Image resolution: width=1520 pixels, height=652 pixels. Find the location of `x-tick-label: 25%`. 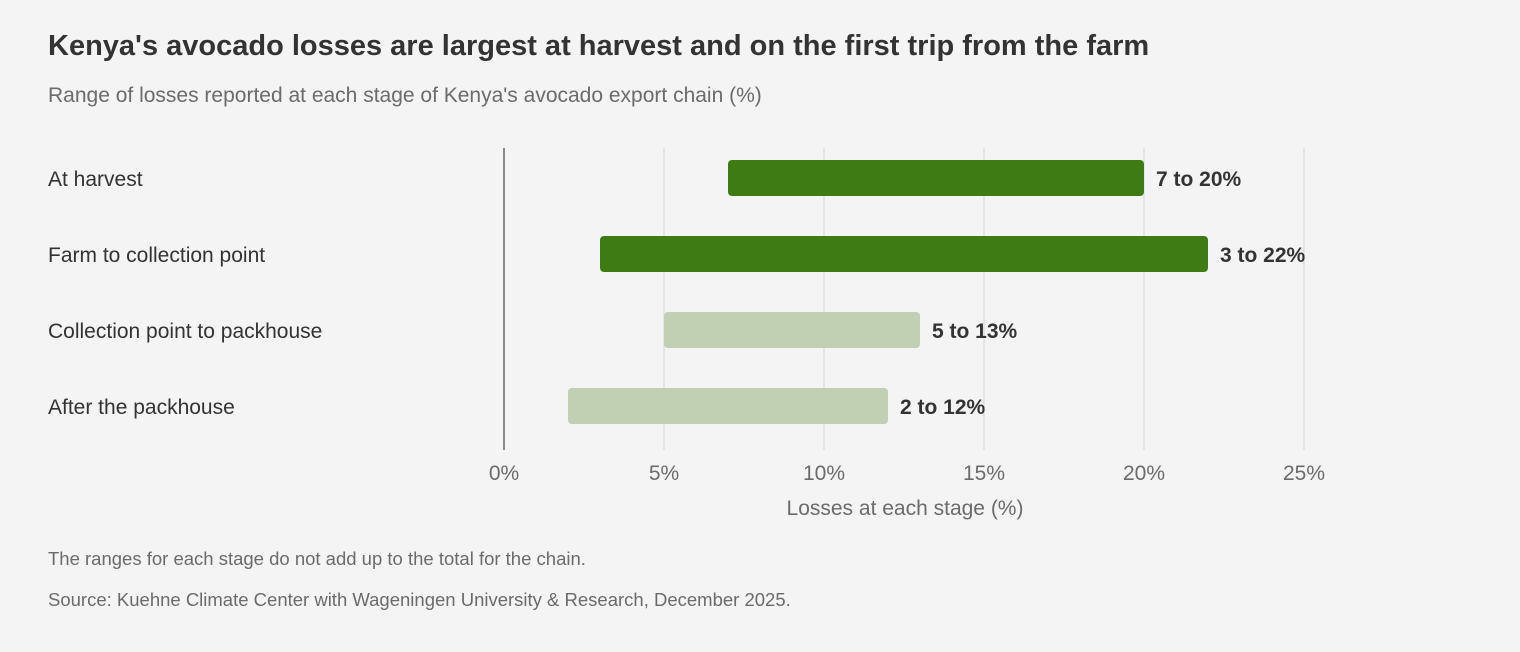

x-tick-label: 25% is located at coordinates (1304, 473).